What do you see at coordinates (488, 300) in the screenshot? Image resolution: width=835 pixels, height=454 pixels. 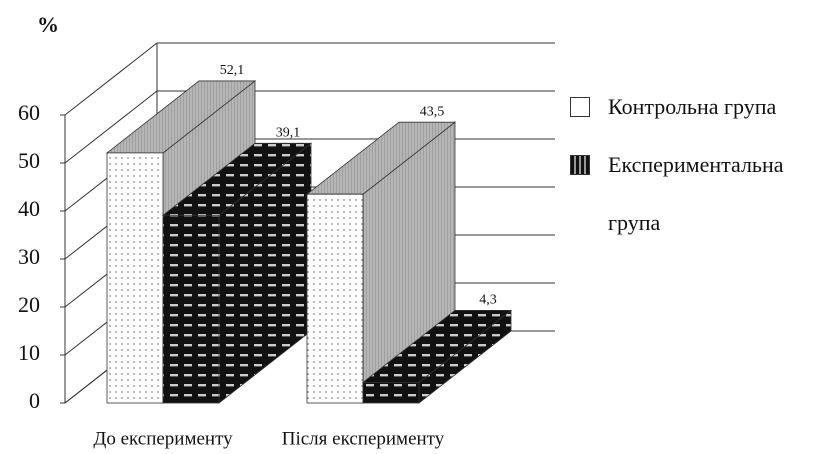 I see `value-label: 4,3` at bounding box center [488, 300].